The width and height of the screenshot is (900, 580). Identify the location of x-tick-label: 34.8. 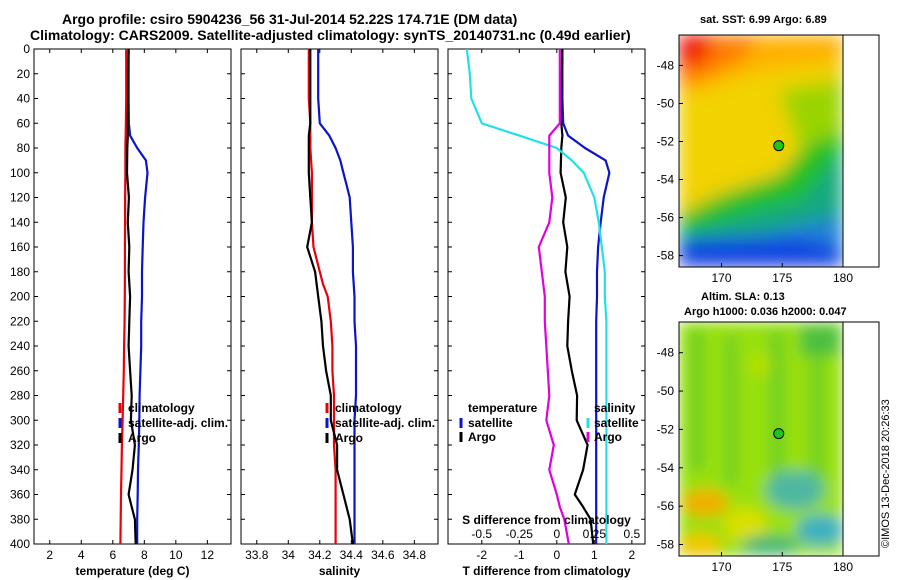
(415, 555).